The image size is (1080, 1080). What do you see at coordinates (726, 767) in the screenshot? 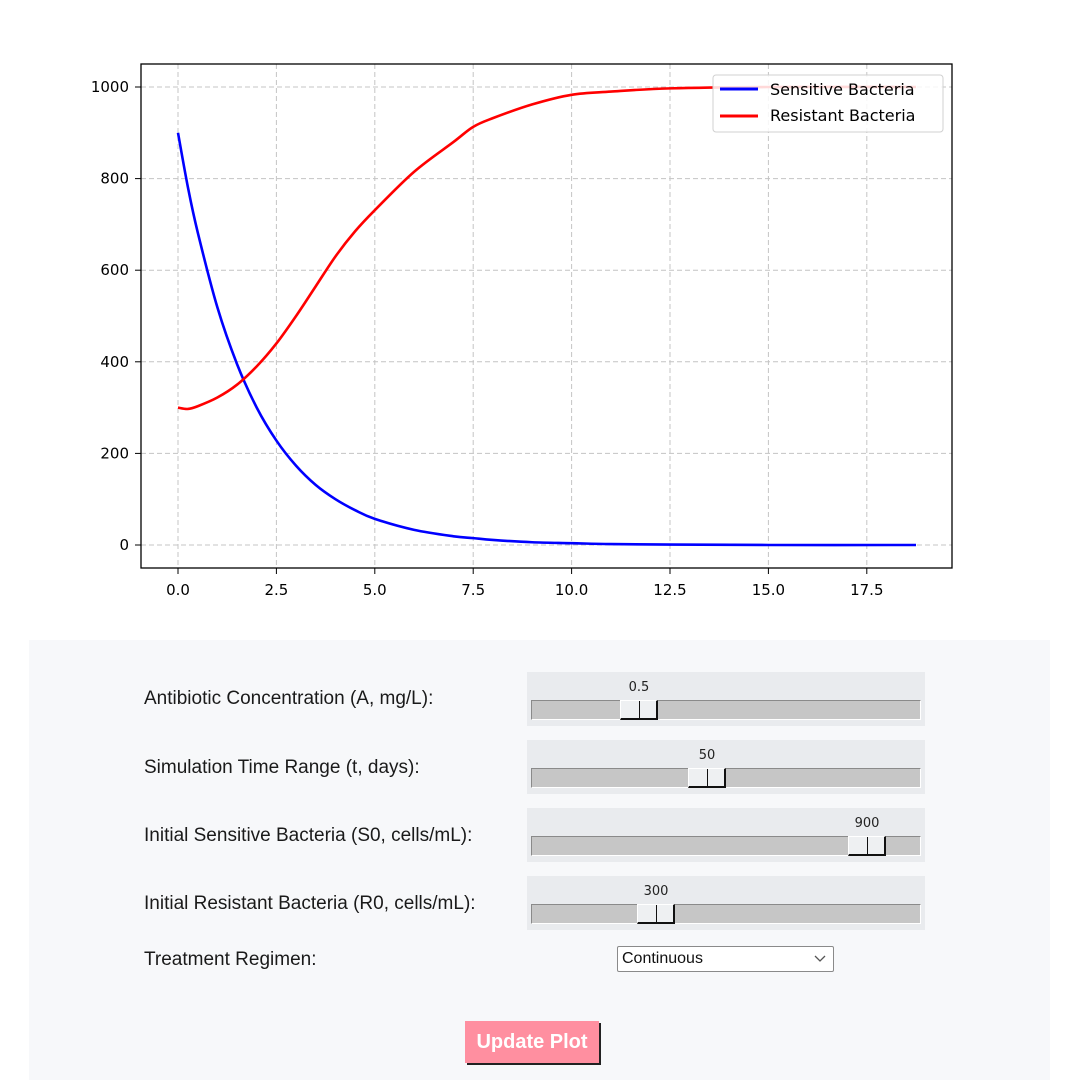
I see `time-range-slider: 50` at bounding box center [726, 767].